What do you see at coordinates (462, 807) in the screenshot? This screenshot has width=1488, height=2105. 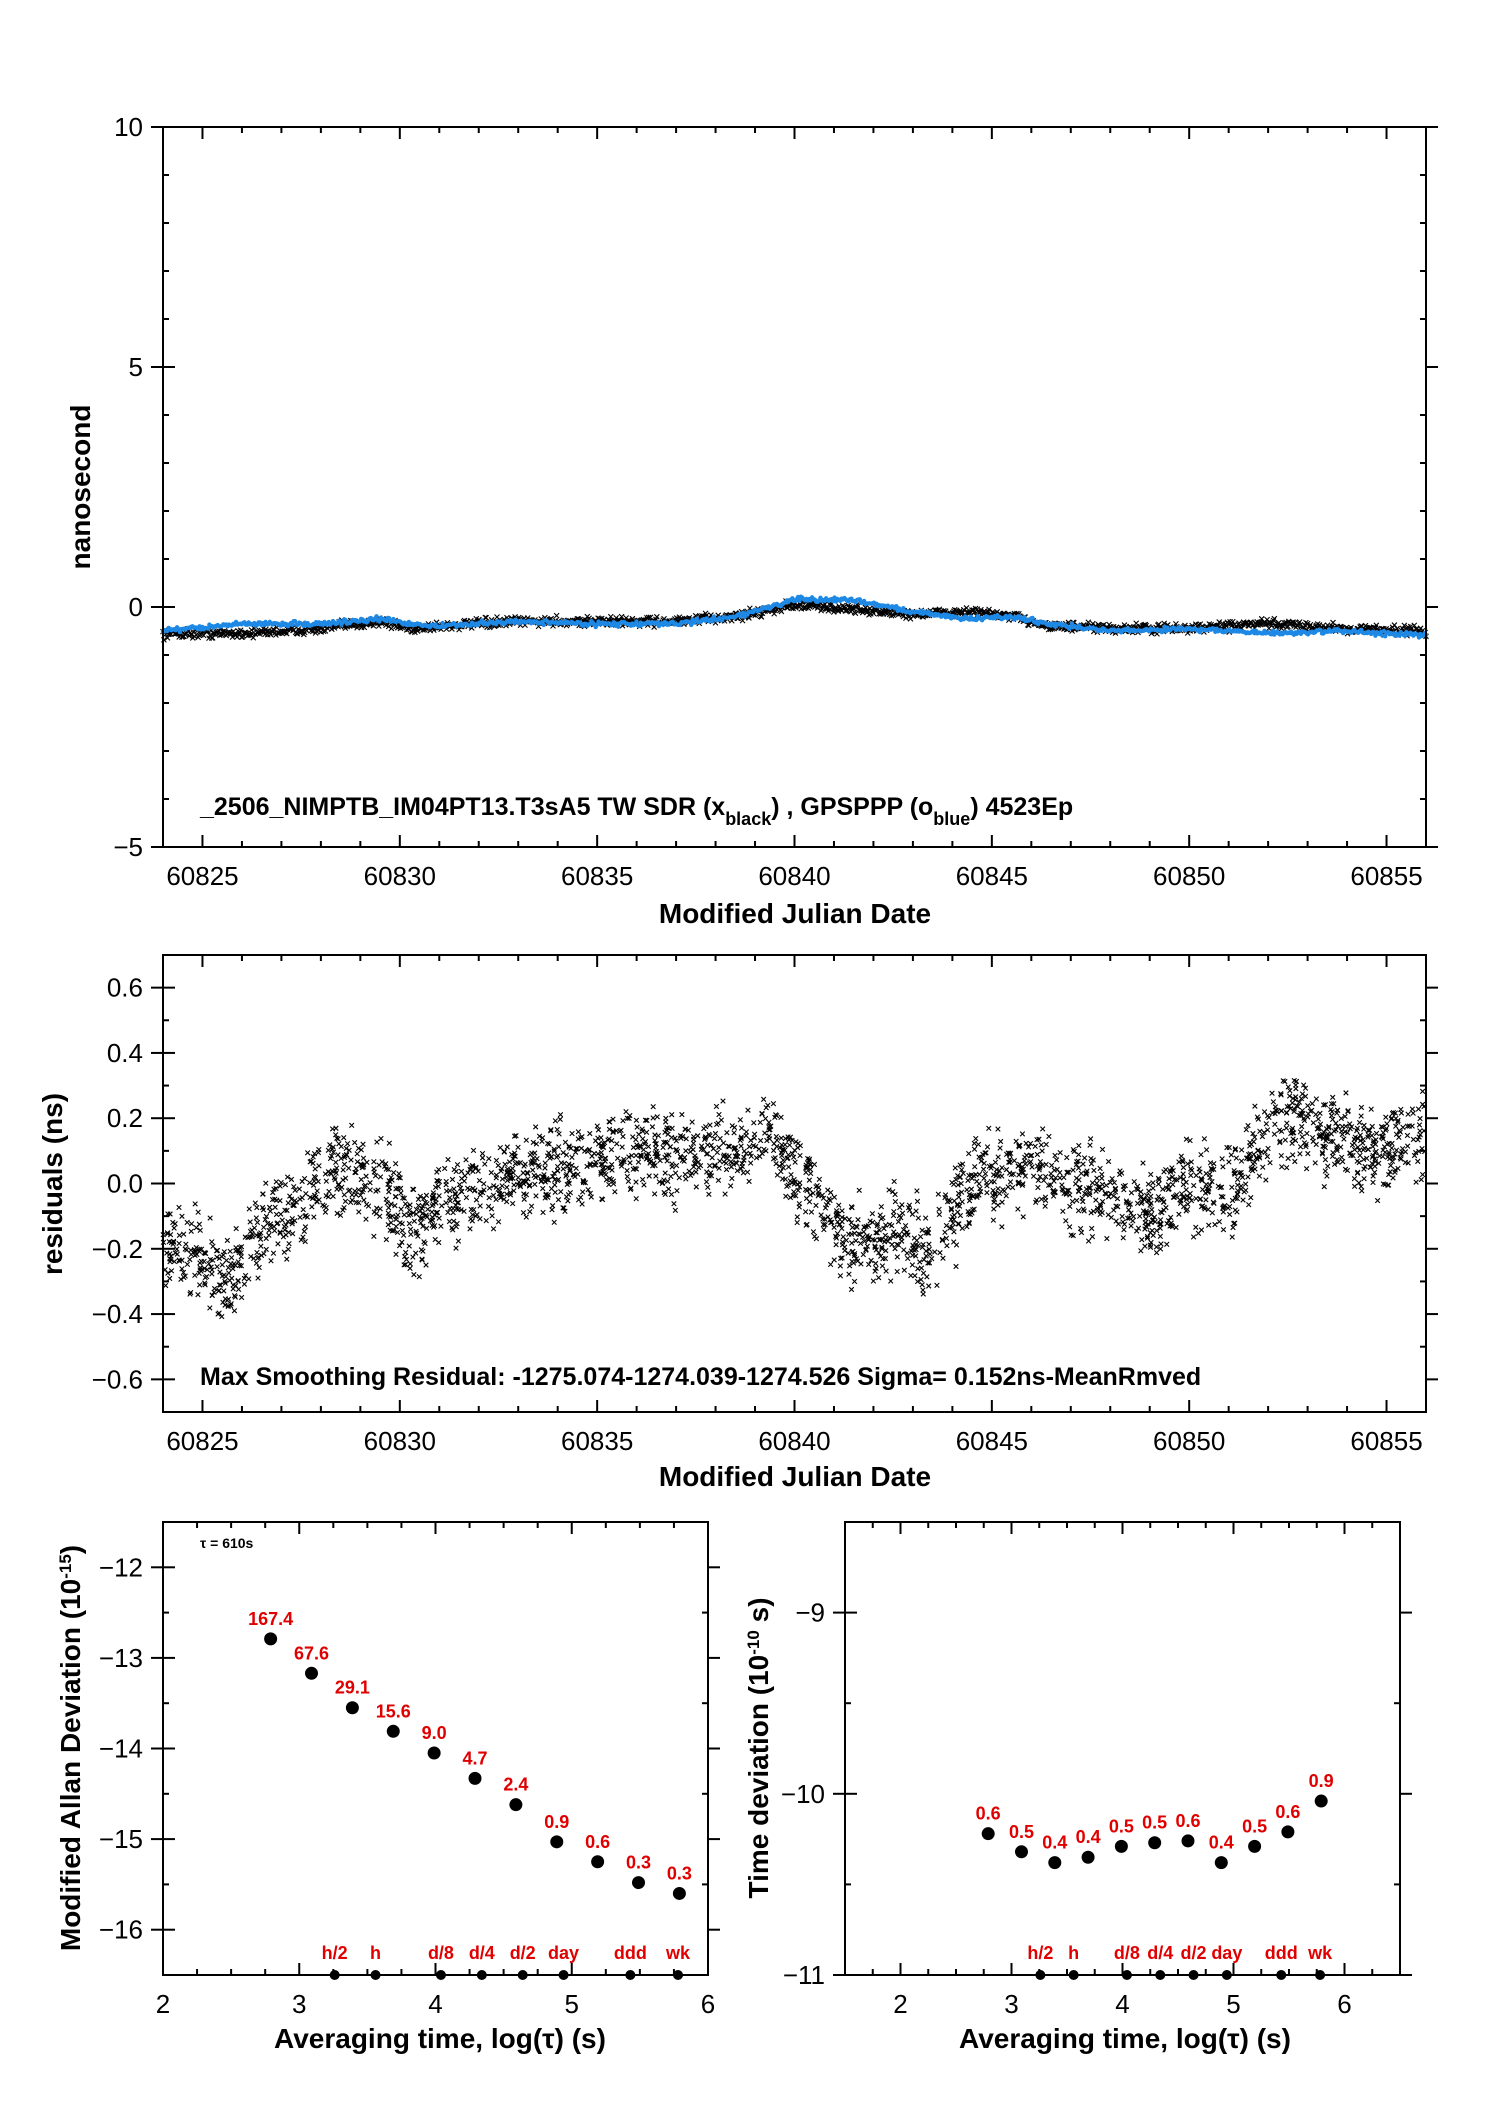 I see `top-annotation-prefix: _2506_NIMPTB_IM04PT13.T3sA5 TW SDR (x` at bounding box center [462, 807].